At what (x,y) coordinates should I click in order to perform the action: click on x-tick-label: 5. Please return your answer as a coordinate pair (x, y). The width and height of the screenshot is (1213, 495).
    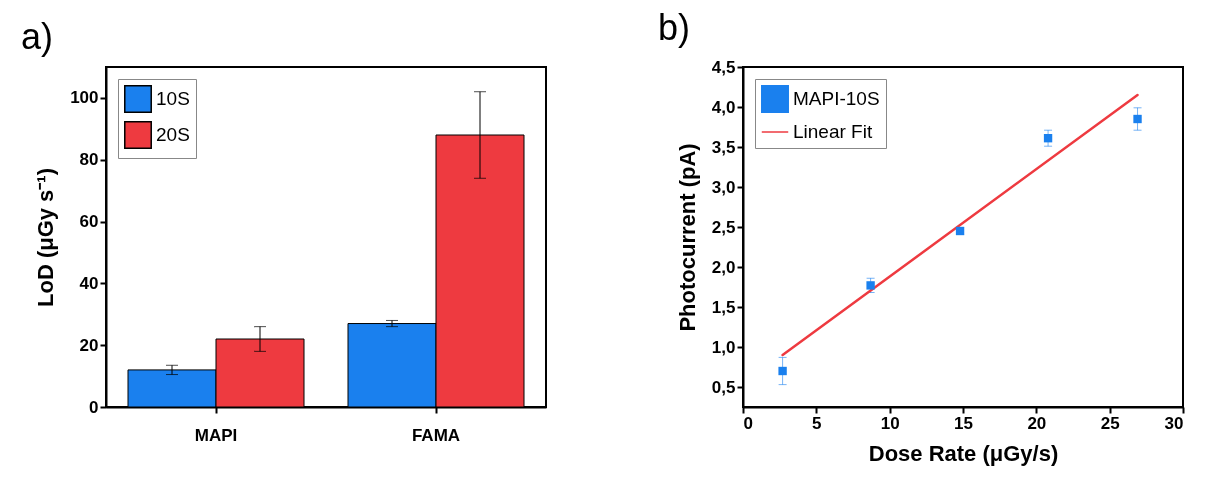
    Looking at the image, I should click on (817, 423).